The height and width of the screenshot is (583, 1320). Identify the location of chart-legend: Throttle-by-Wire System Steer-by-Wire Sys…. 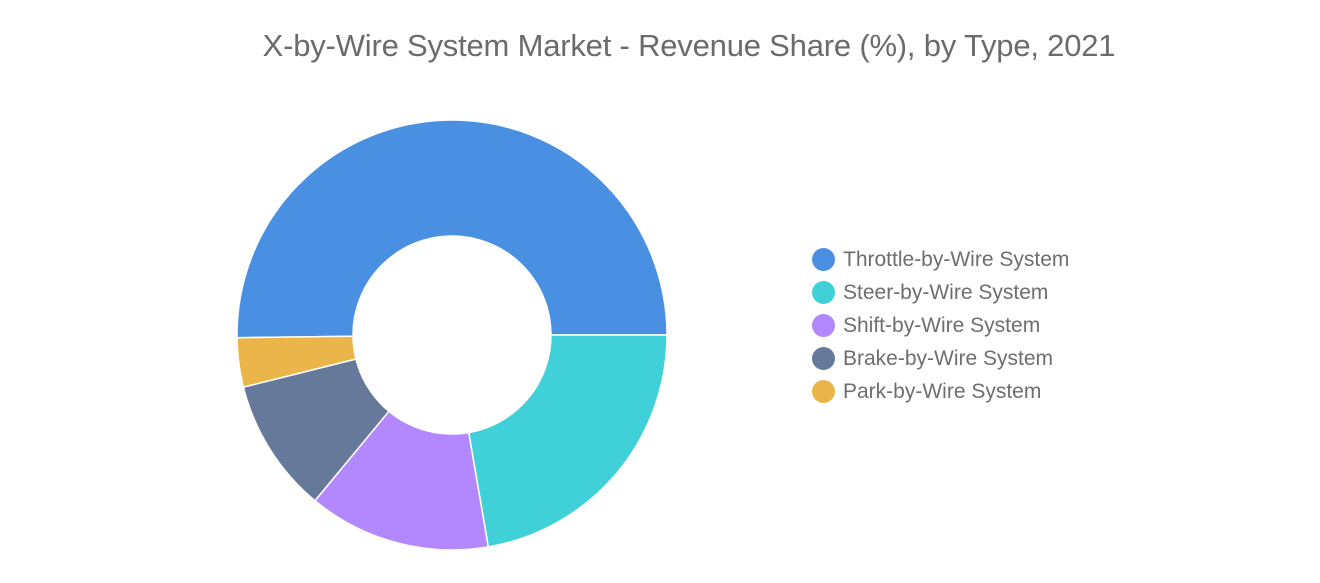
(940, 325).